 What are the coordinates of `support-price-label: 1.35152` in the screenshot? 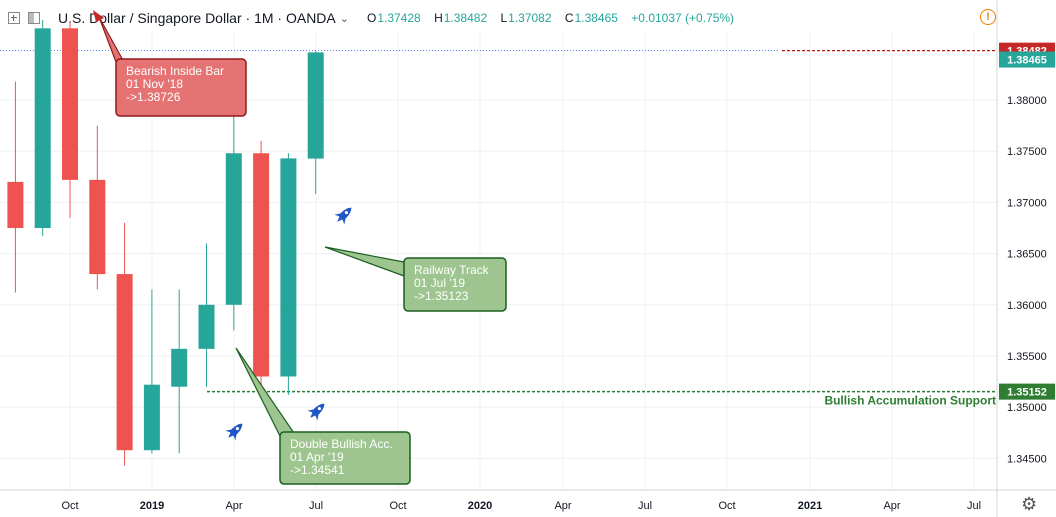 It's located at (1027, 393).